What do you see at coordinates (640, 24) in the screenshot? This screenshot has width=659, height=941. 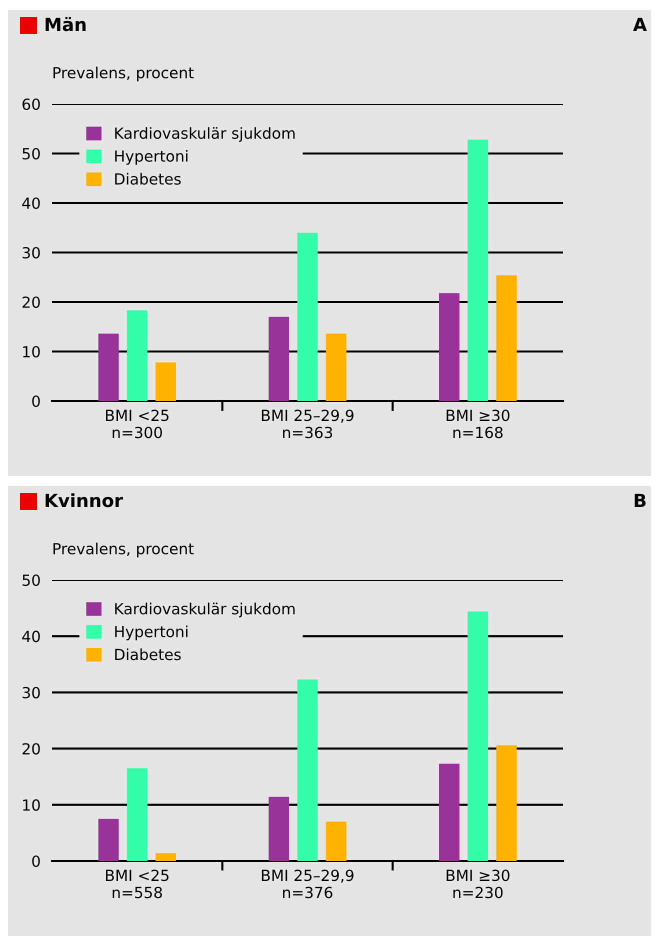 I see `text: A` at bounding box center [640, 24].